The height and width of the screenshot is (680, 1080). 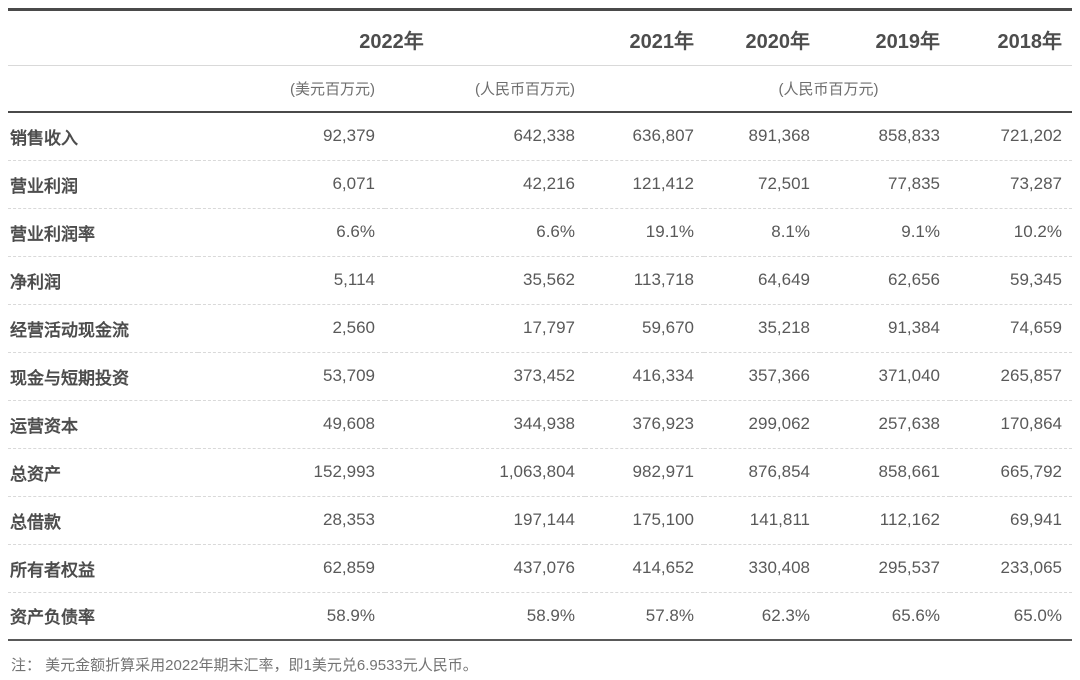 What do you see at coordinates (291, 568) in the screenshot?
I see `value-cell: 62,859` at bounding box center [291, 568].